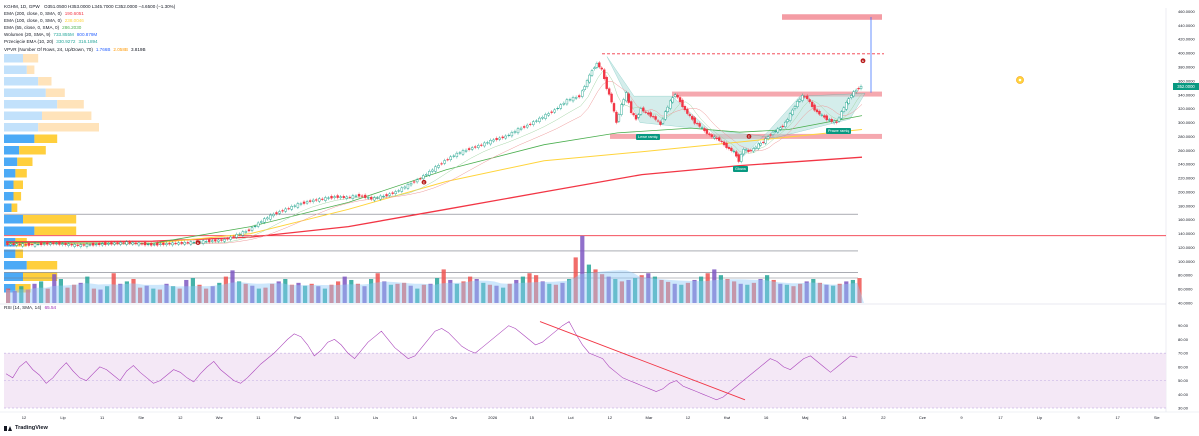  What do you see at coordinates (1186, 233) in the screenshot?
I see `price-tick-label: 140.0000` at bounding box center [1186, 233].